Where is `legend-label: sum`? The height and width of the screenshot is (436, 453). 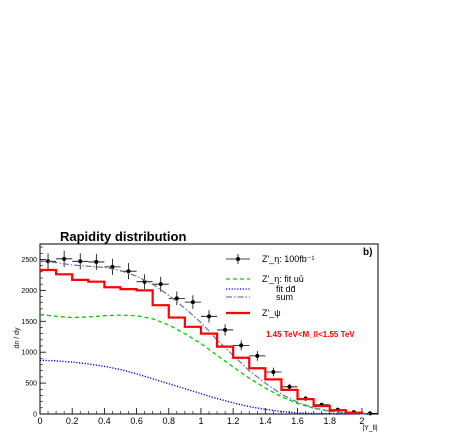
legend-label: sum is located at coordinates (284, 297).